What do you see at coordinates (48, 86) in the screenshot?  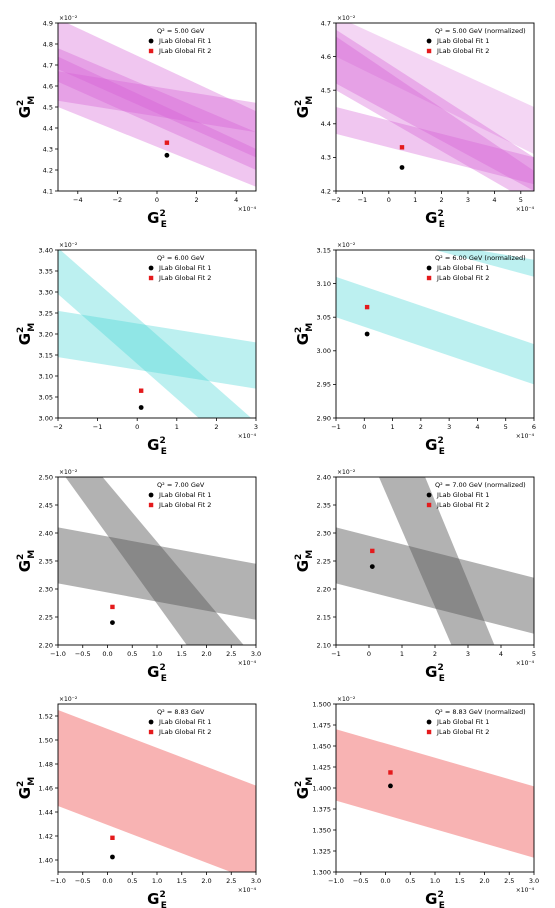 I see `y-tick-label: 4.6` at bounding box center [48, 86].